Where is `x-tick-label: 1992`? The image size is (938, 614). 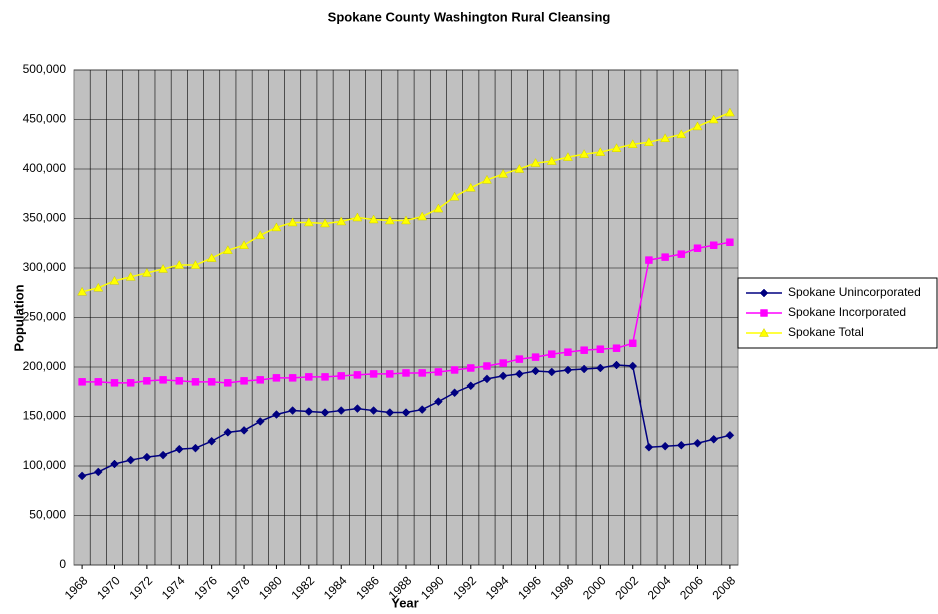 x-tick-label: 1992 is located at coordinates (464, 587).